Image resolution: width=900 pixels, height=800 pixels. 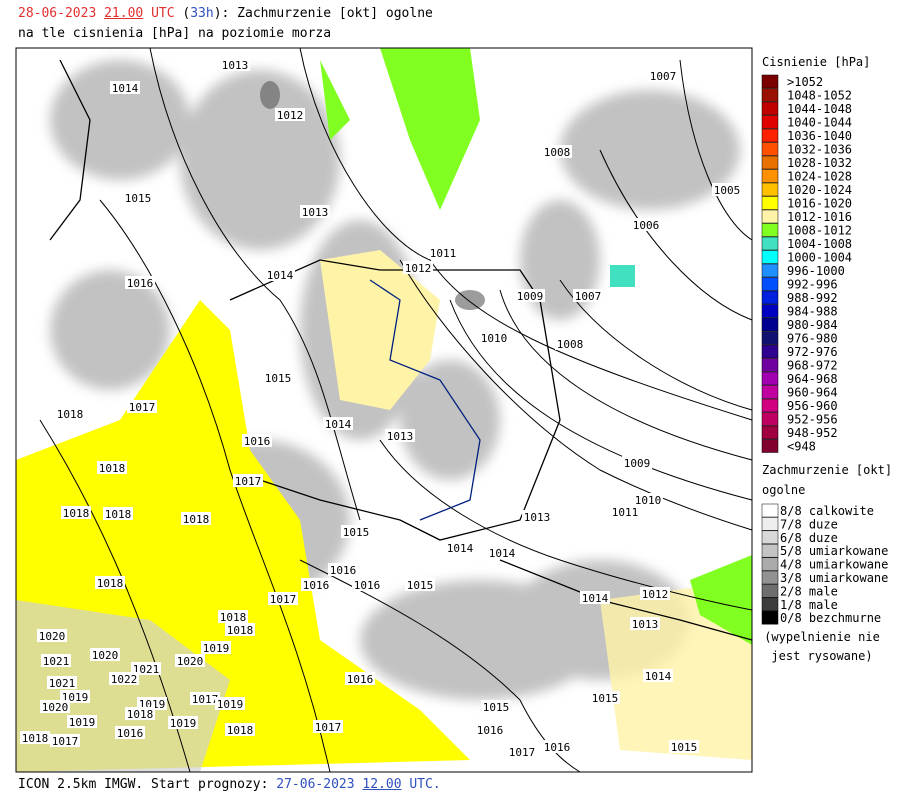 I want to click on legend-label: 1016-1020, so click(x=819, y=204).